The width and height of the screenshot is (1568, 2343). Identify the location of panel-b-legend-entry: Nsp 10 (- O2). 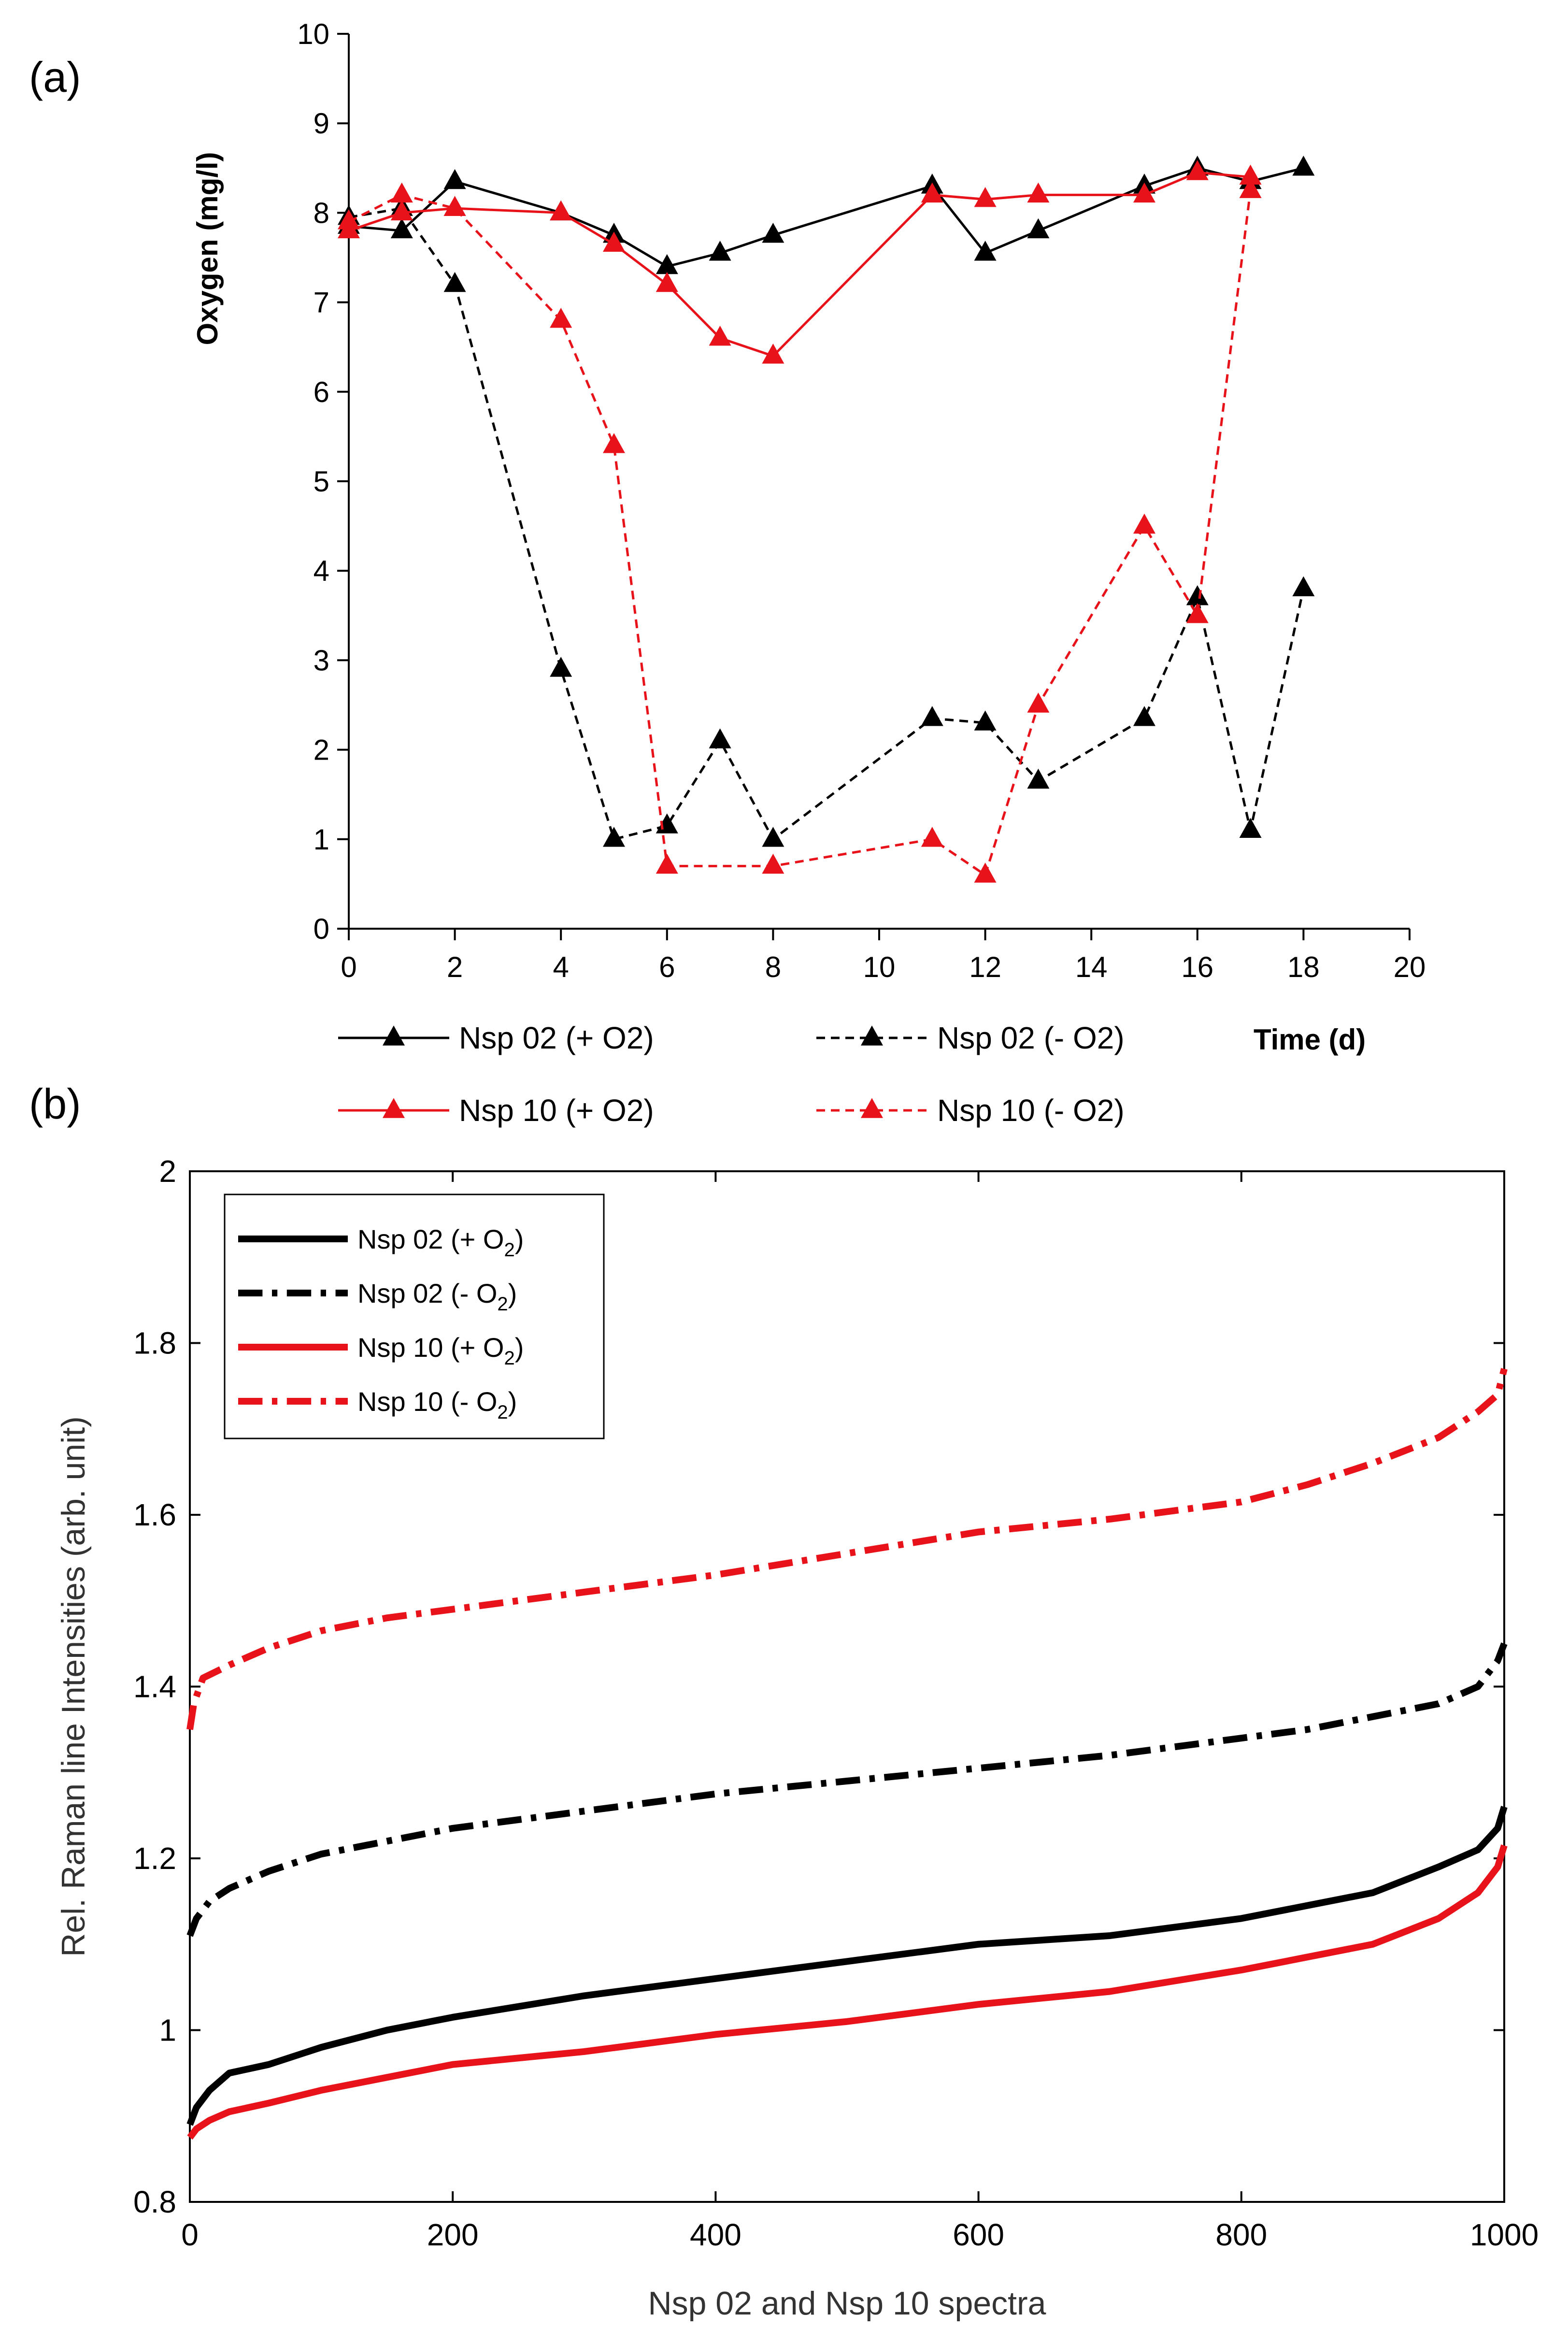
(377, 1404).